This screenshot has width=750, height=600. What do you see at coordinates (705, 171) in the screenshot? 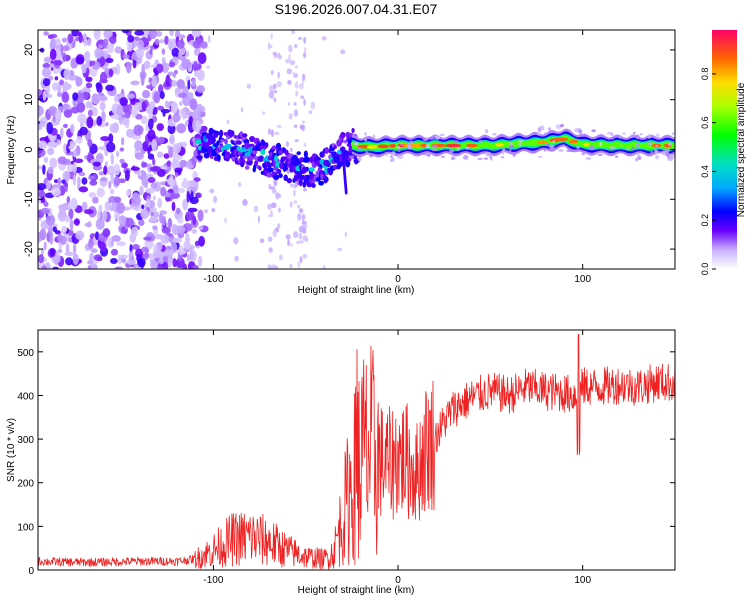
I see `colorbar-tick-label: 0.4` at bounding box center [705, 171].